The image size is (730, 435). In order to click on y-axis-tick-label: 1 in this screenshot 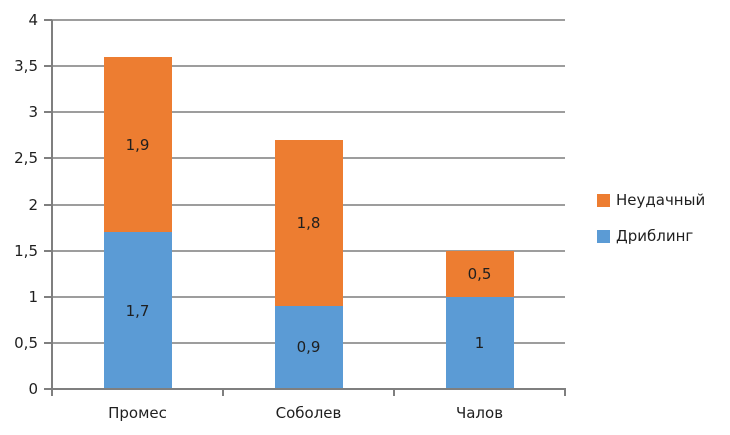, I will do `click(33, 296)`.